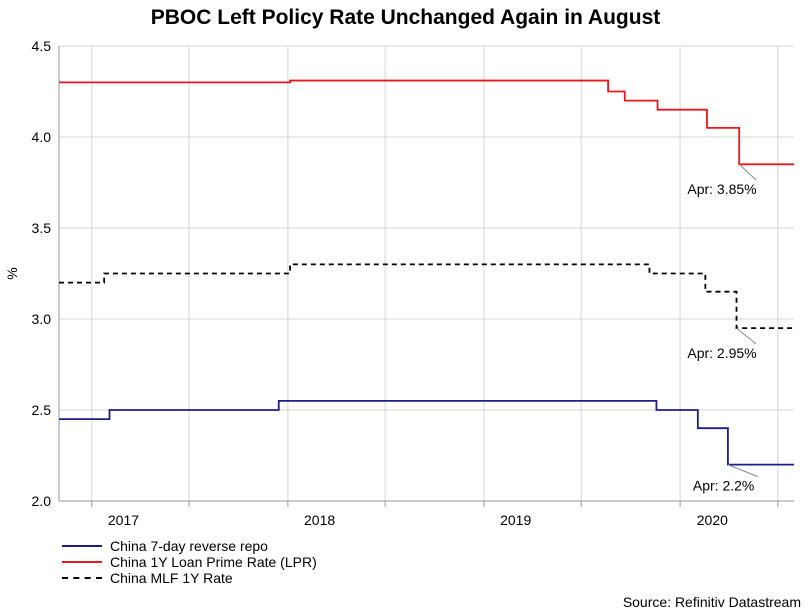  I want to click on y-tick-label: 3.0, so click(42, 319).